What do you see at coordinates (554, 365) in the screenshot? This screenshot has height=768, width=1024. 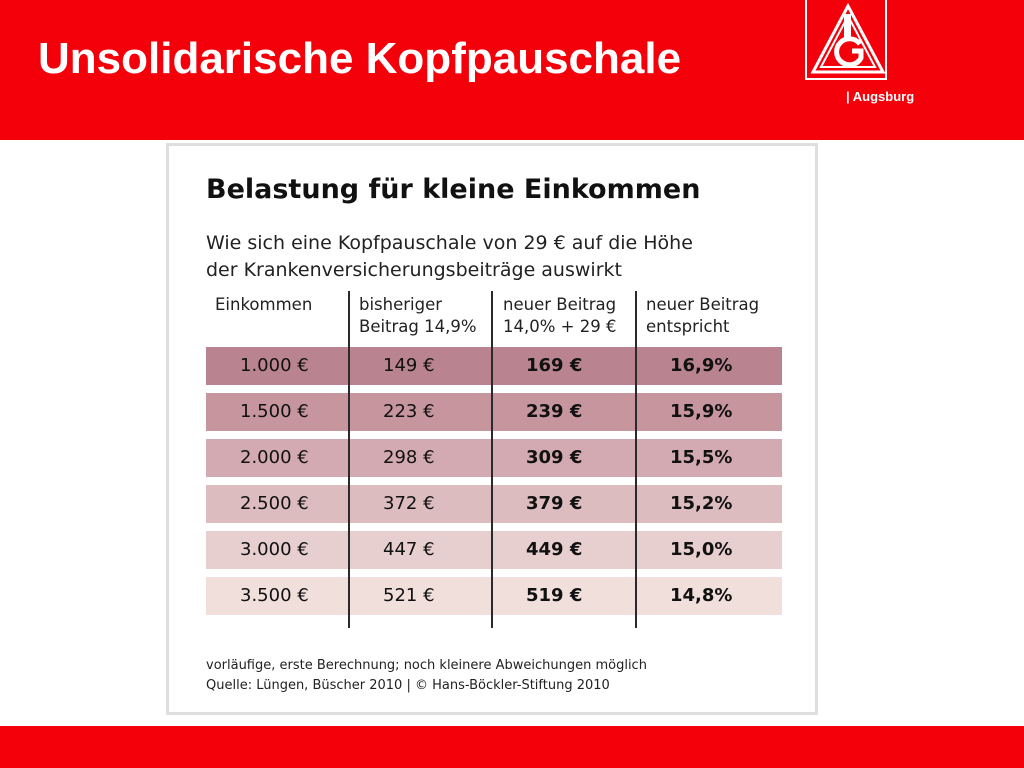 I see `cell-new-contribution: 169 €` at bounding box center [554, 365].